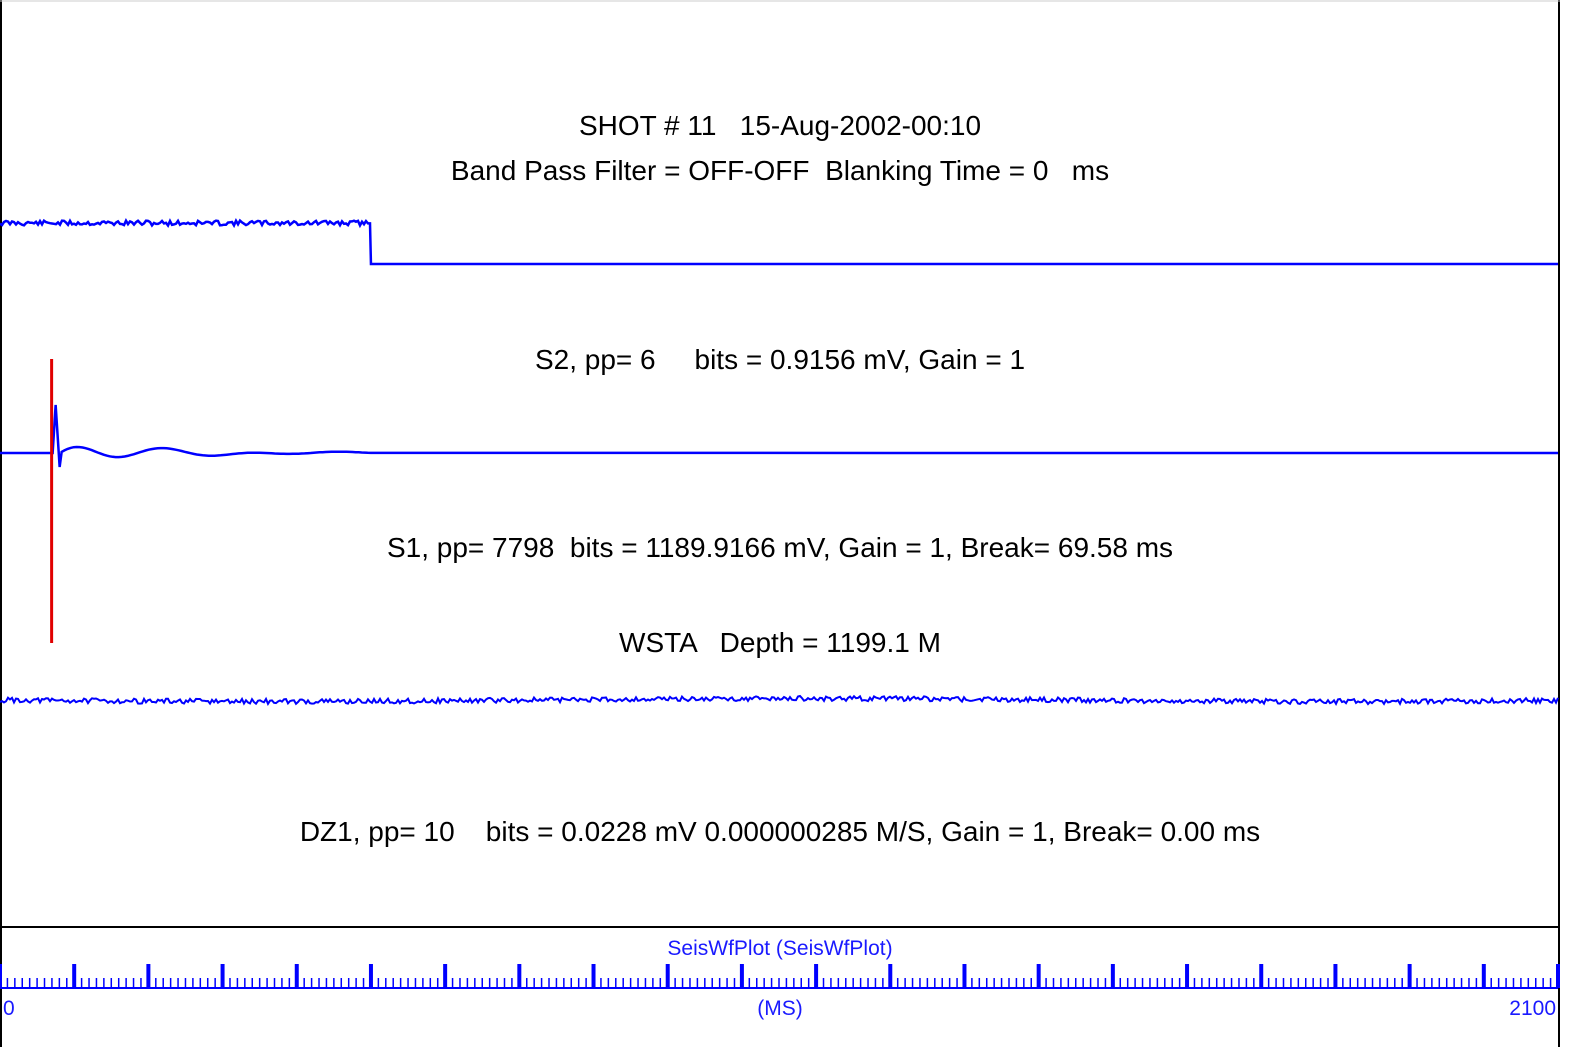 This screenshot has height=1047, width=1592. I want to click on plot-footer-title: SeisWfPlot (SeisWfPlot), so click(780, 948).